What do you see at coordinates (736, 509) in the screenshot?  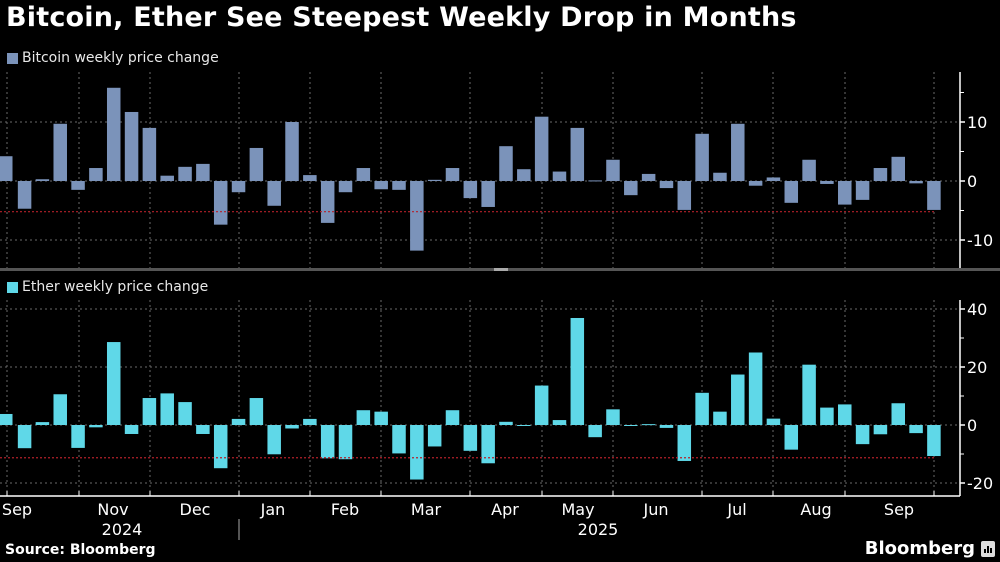 I see `x-tick-label: Jul` at bounding box center [736, 509].